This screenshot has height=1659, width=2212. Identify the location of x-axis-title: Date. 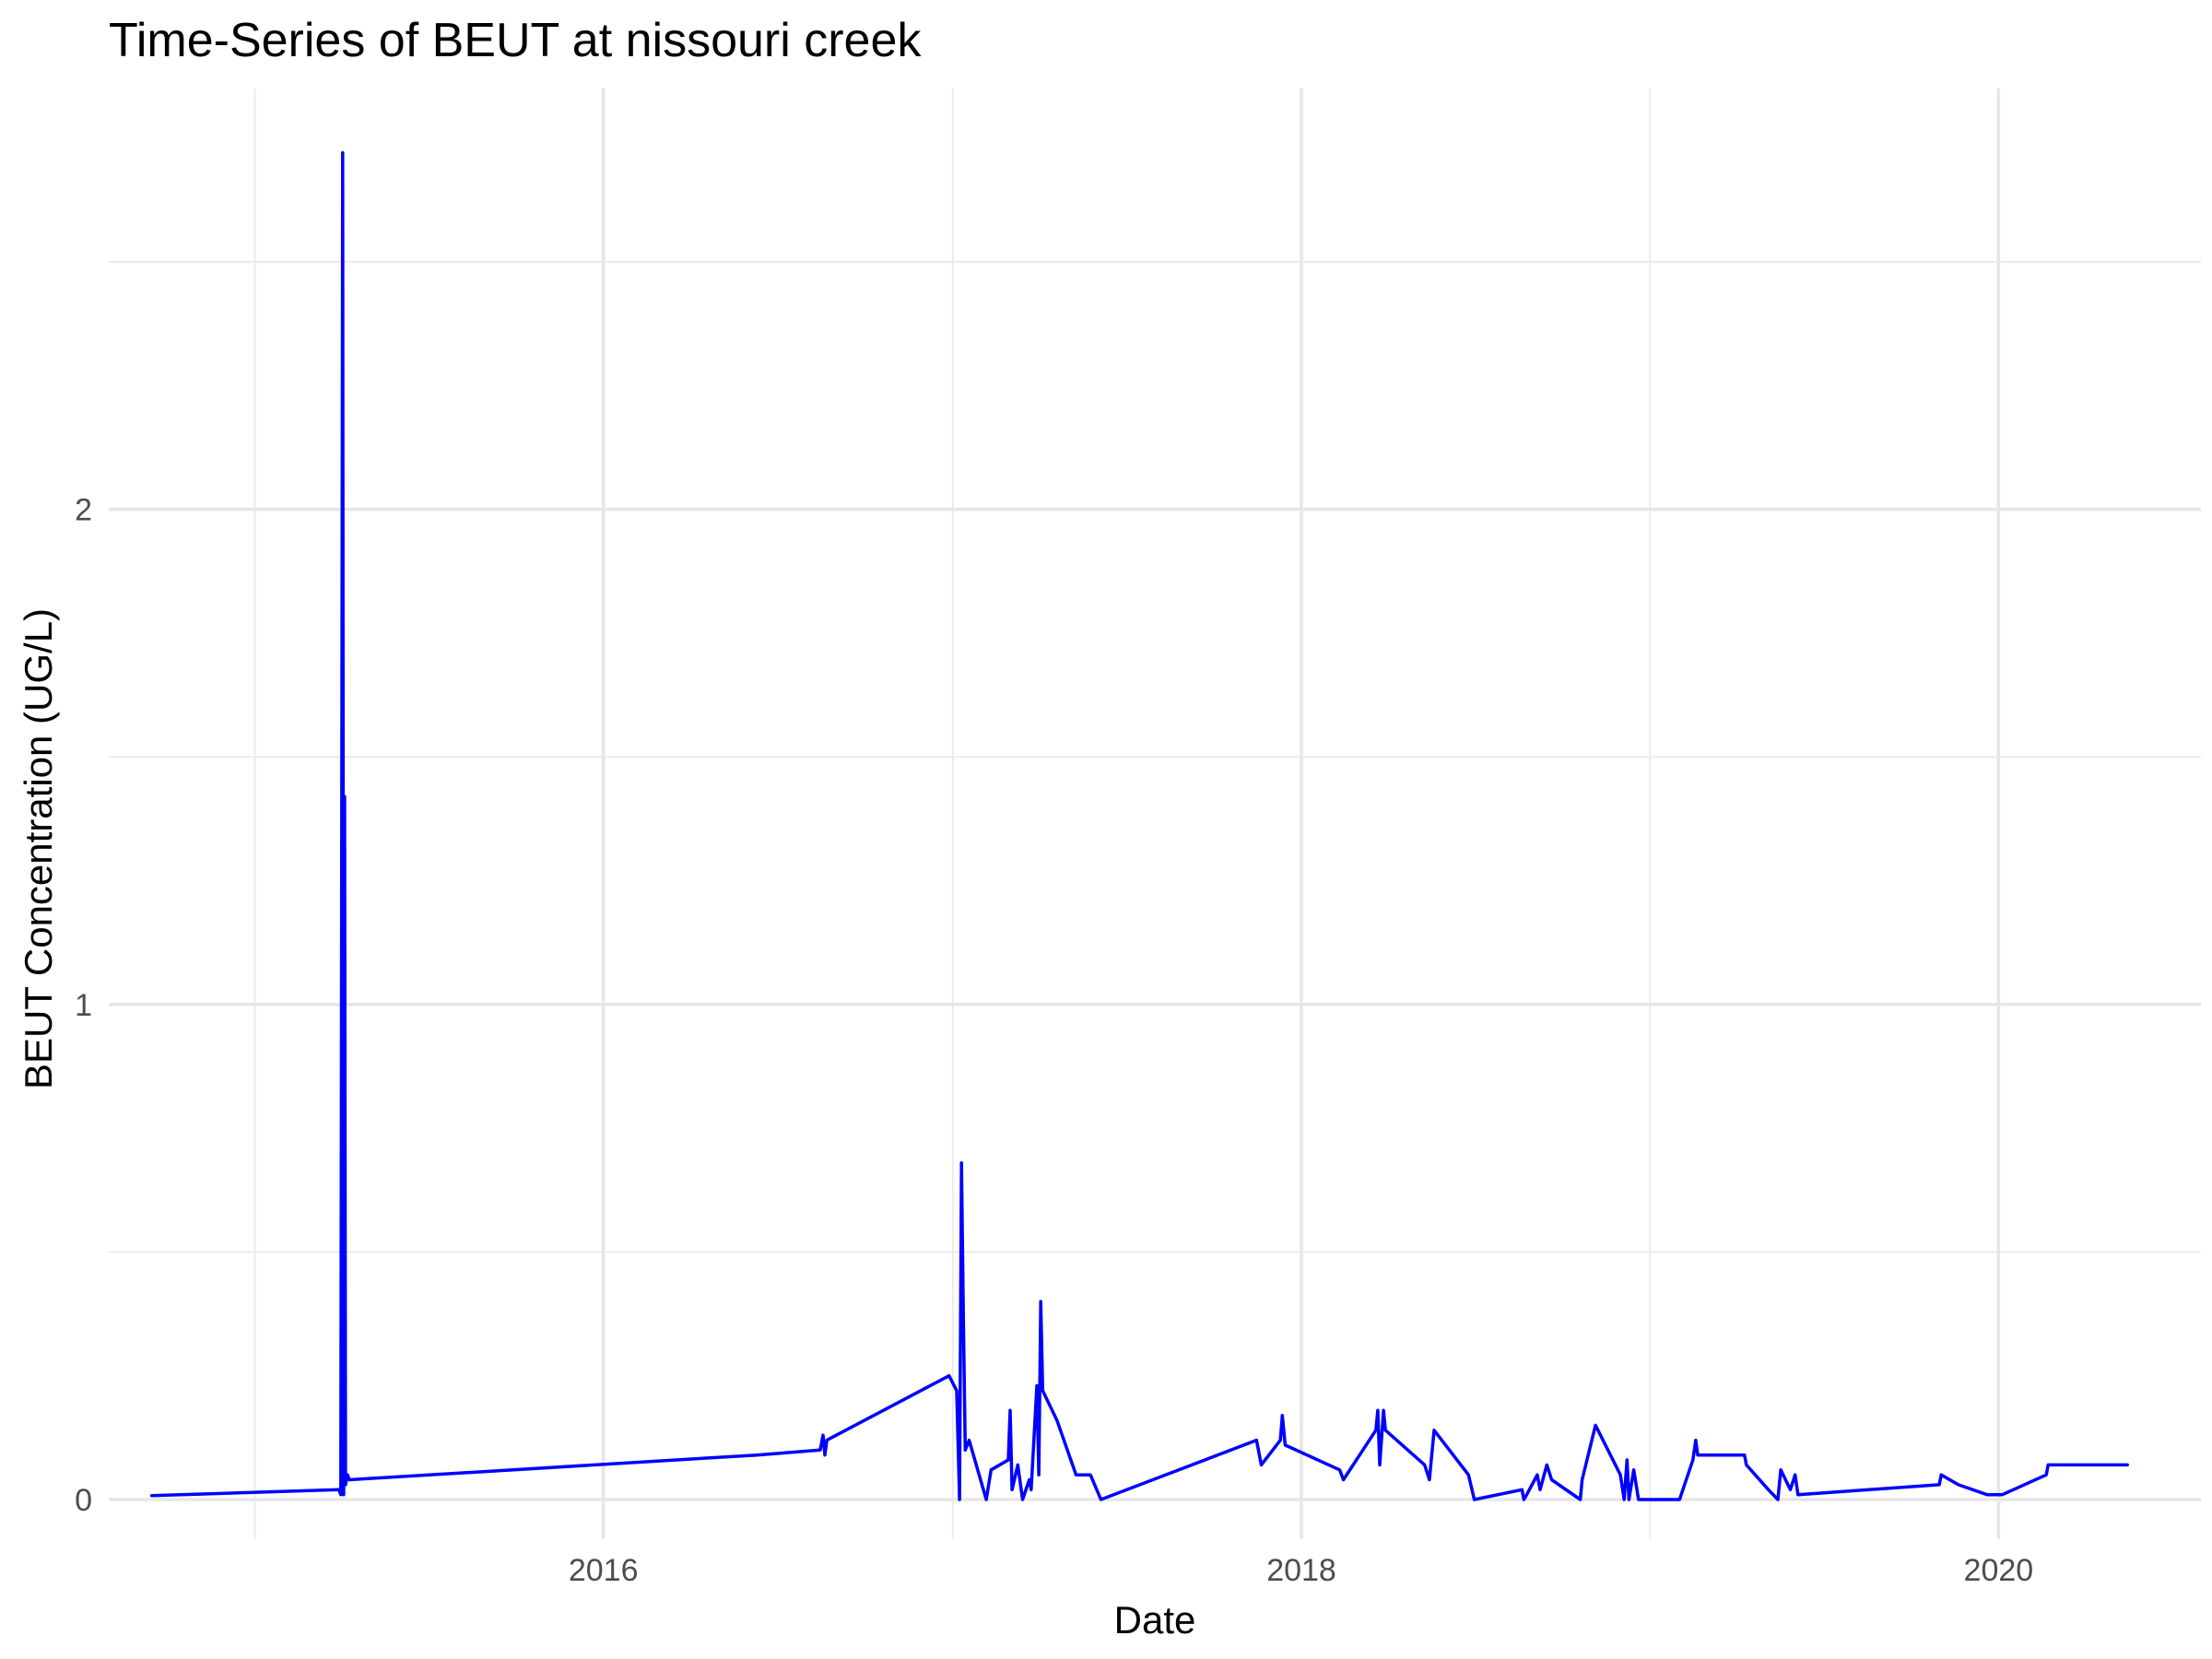
(1155, 1619).